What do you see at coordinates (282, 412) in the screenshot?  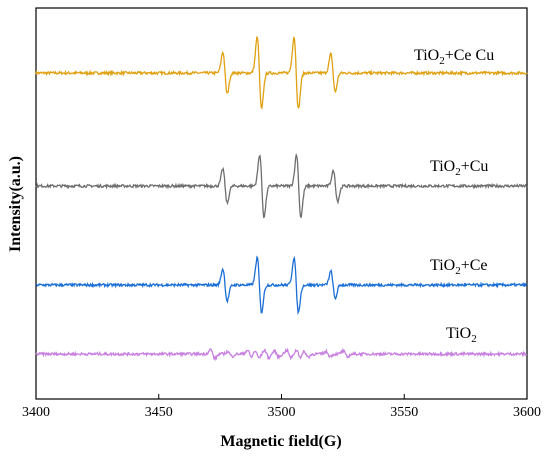 I see `x-tick-label: 3500` at bounding box center [282, 412].